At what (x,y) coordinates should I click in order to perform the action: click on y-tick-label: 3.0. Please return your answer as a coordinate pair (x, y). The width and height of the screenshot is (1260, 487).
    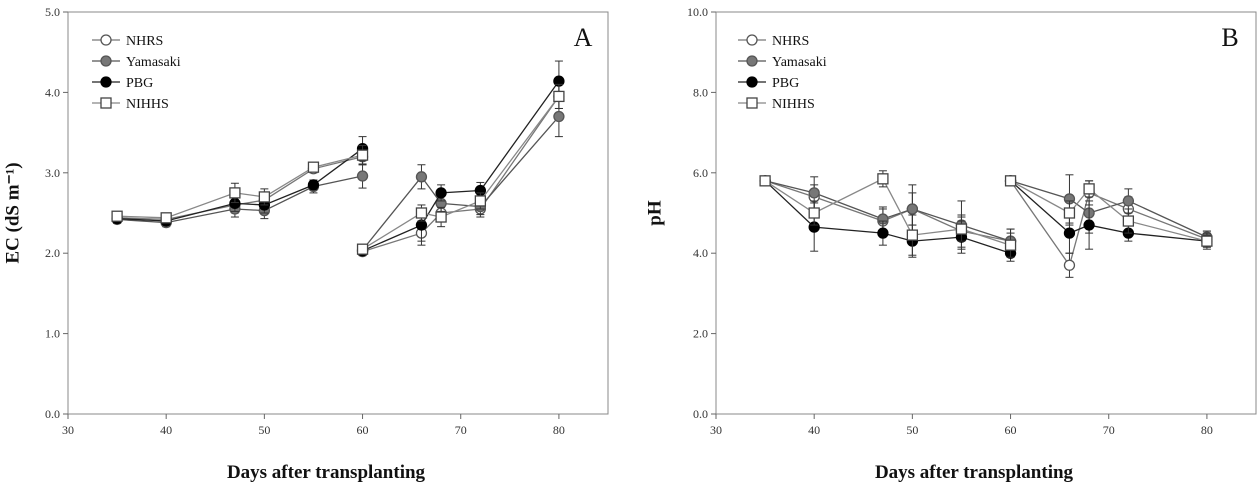
    Looking at the image, I should click on (52, 173).